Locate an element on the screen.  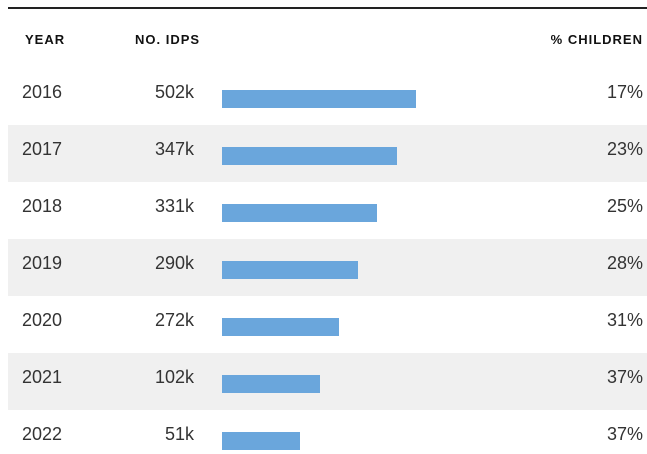
year-cell: 2020 is located at coordinates (42, 320).